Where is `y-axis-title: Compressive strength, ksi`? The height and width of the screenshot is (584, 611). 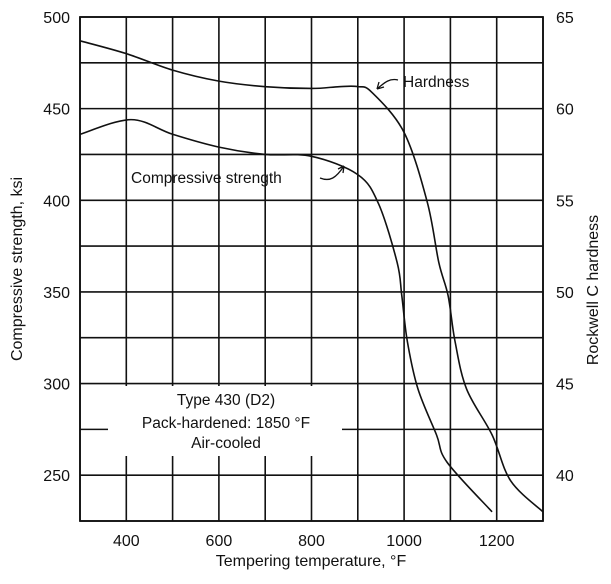 y-axis-title: Compressive strength, ksi is located at coordinates (17, 269).